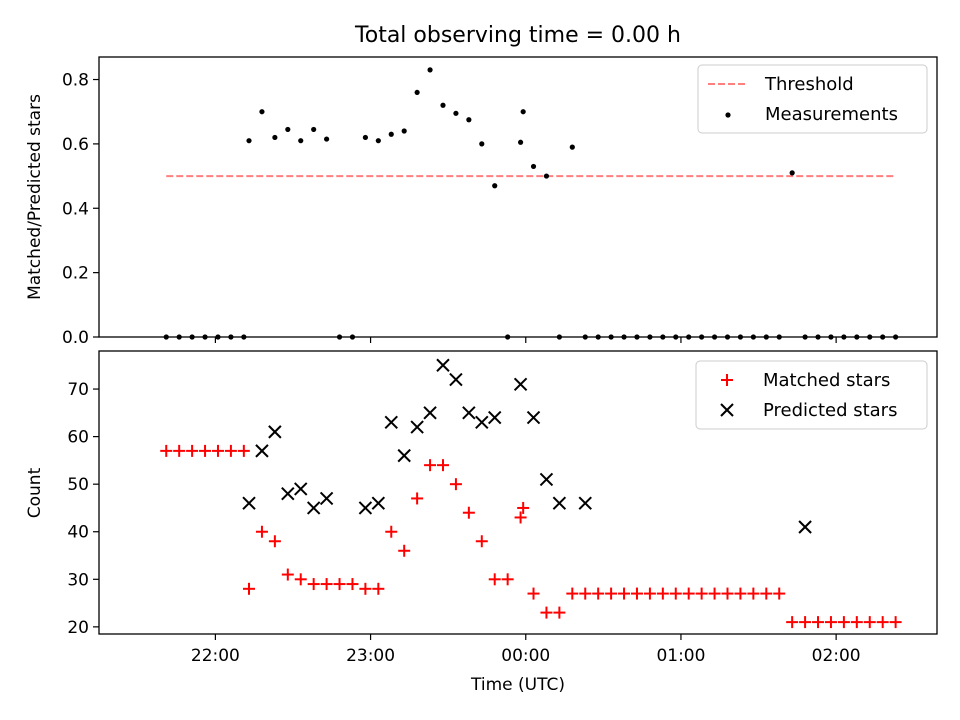  Describe the element at coordinates (75, 81) in the screenshot. I see `top-y-tick-label: 0.8` at that location.